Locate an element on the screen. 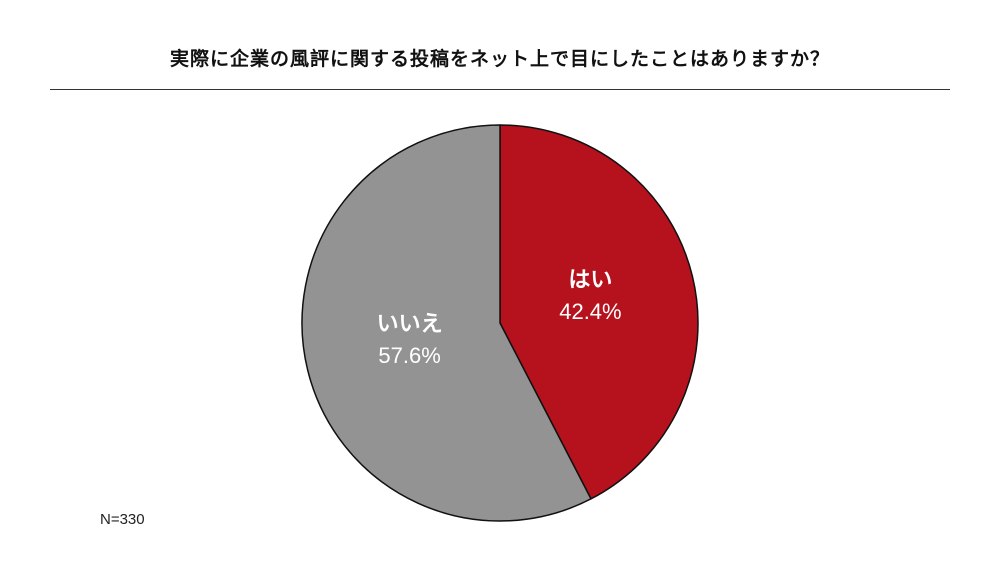 The width and height of the screenshot is (1000, 563). slice-value-label: 42.4% is located at coordinates (590, 311).